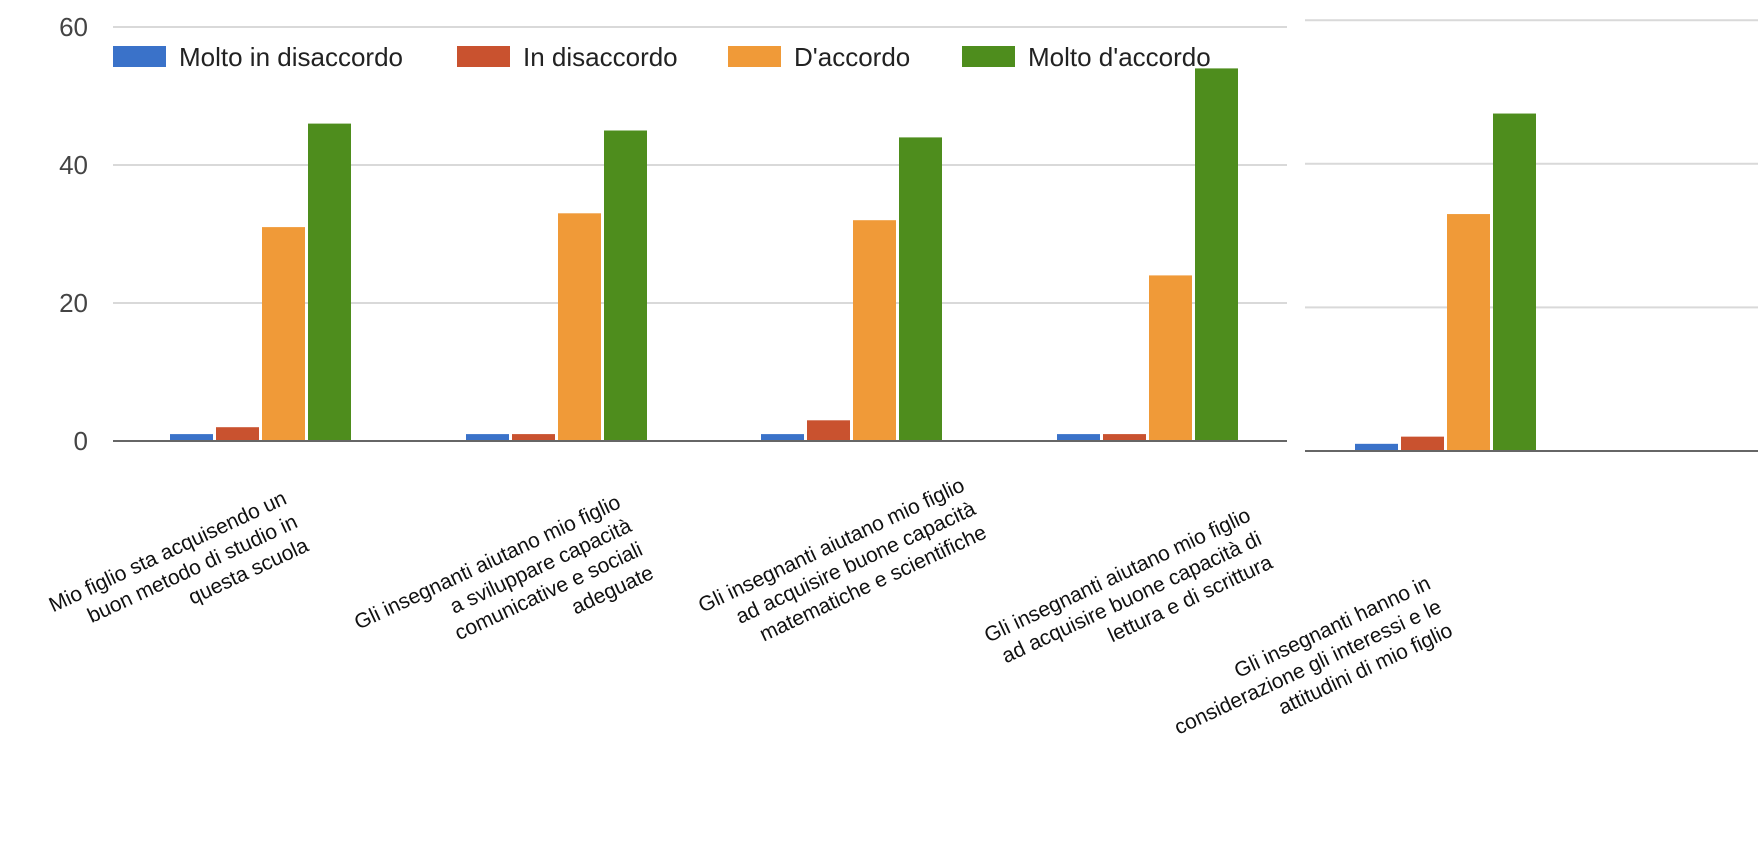  I want to click on legend-label: In disaccordo, so click(600, 57).